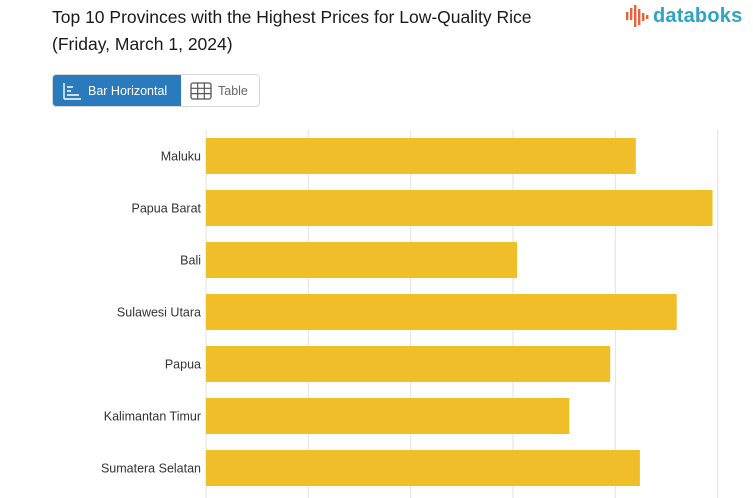 The height and width of the screenshot is (498, 753). Describe the element at coordinates (698, 15) in the screenshot. I see `logo-text: databoks` at that location.